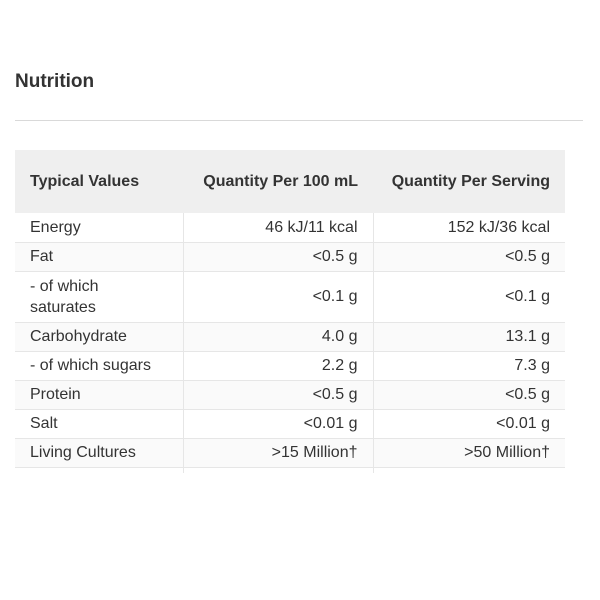 This screenshot has width=600, height=600. I want to click on table-bottom-spacer, so click(290, 469).